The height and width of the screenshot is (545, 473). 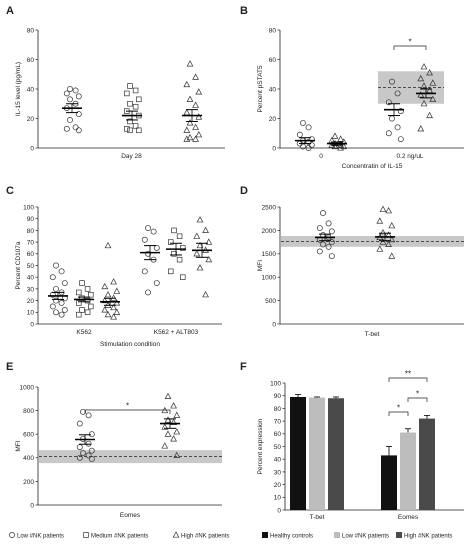 I want to click on y-tick-label: 80, so click(x=273, y=30).